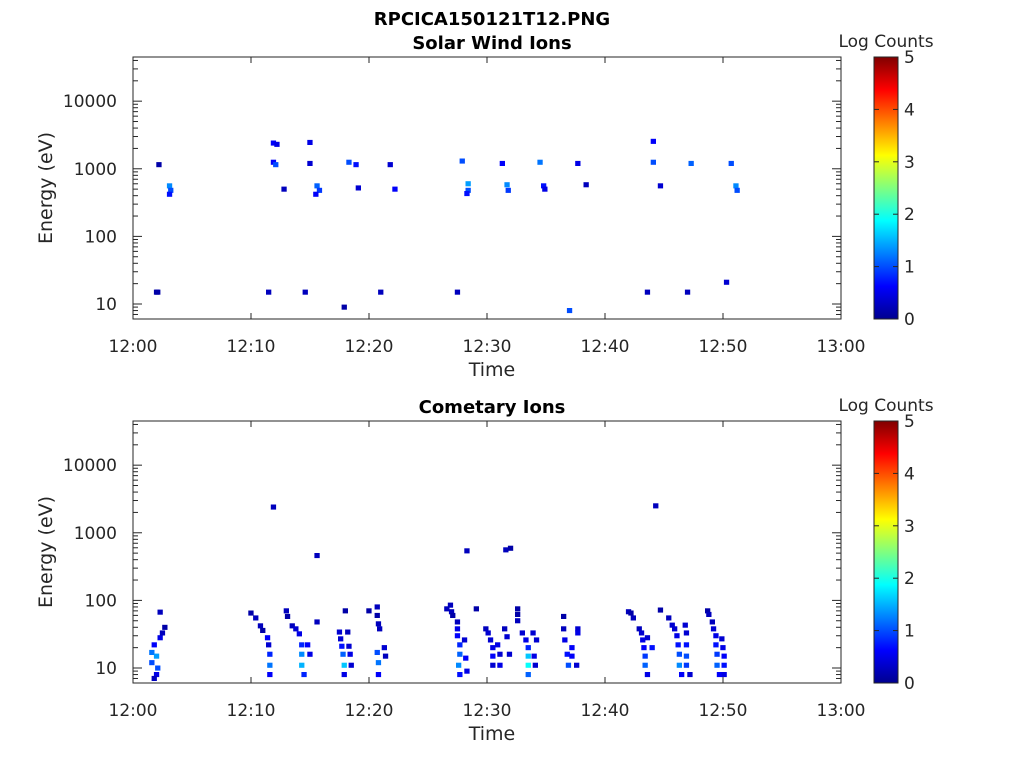 This screenshot has height=768, width=1024. What do you see at coordinates (492, 19) in the screenshot?
I see `figure-title: RPCICA150121T12.PNG` at bounding box center [492, 19].